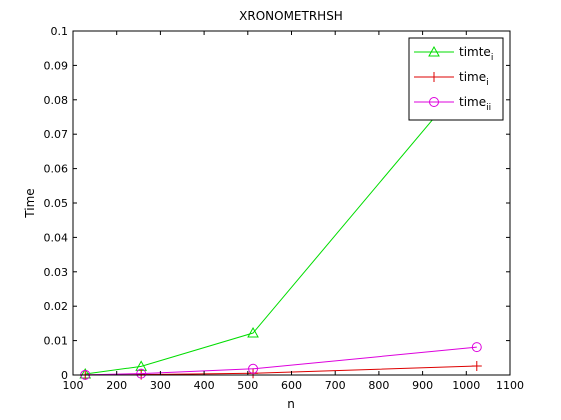 This screenshot has height=420, width=561. I want to click on y-tick-label: 0.08, so click(56, 100).